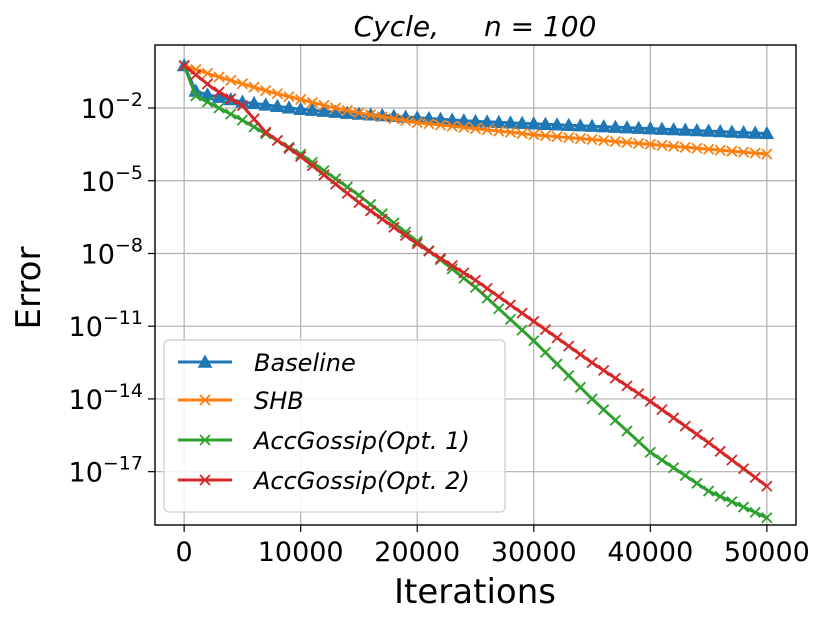 The width and height of the screenshot is (830, 624). I want to click on y-axis-label: Error, so click(29, 288).